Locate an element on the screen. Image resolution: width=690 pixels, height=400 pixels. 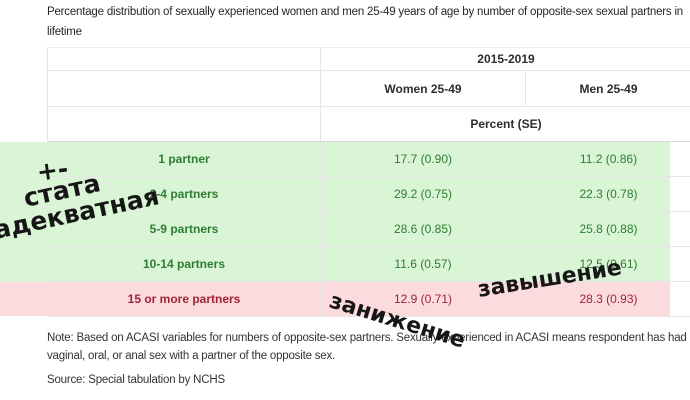
row-label: 1 partner is located at coordinates (184, 159).